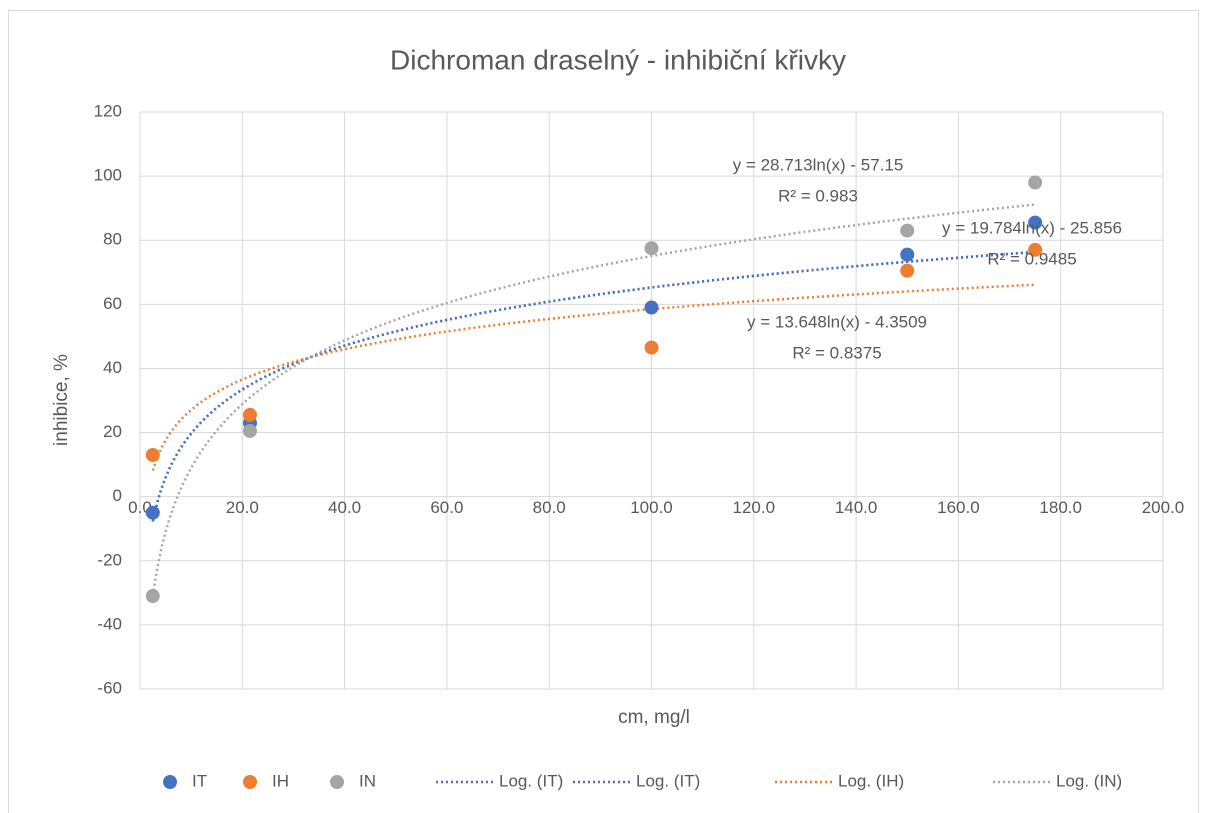 This screenshot has height=813, width=1208. What do you see at coordinates (446, 507) in the screenshot?
I see `x-tick-label: 60.0` at bounding box center [446, 507].